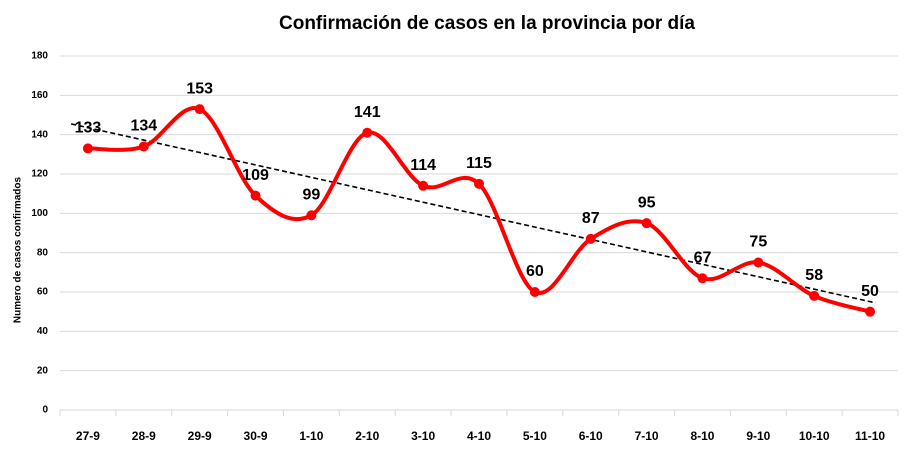  What do you see at coordinates (256, 436) in the screenshot?
I see `x-tick-label: 30-9` at bounding box center [256, 436].